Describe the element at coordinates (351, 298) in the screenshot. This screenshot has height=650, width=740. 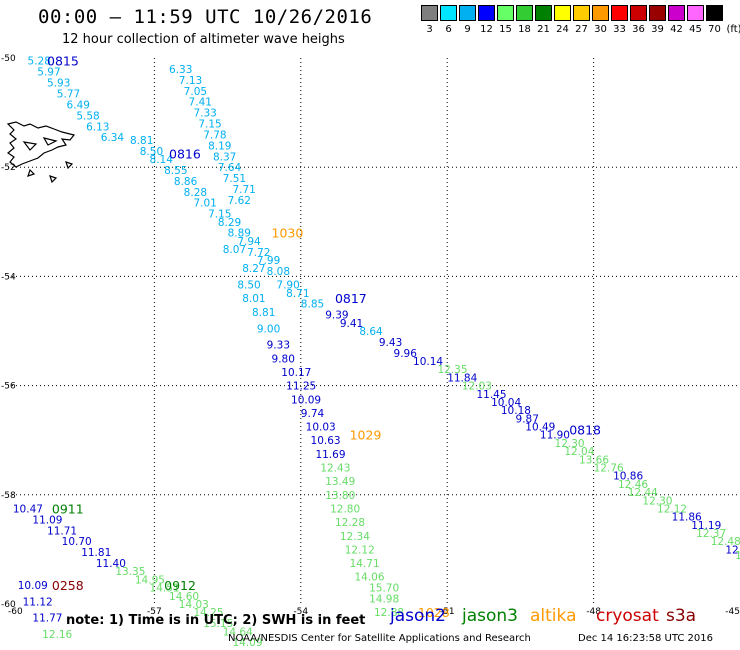
I see `pass-time-label: 0817` at that location.